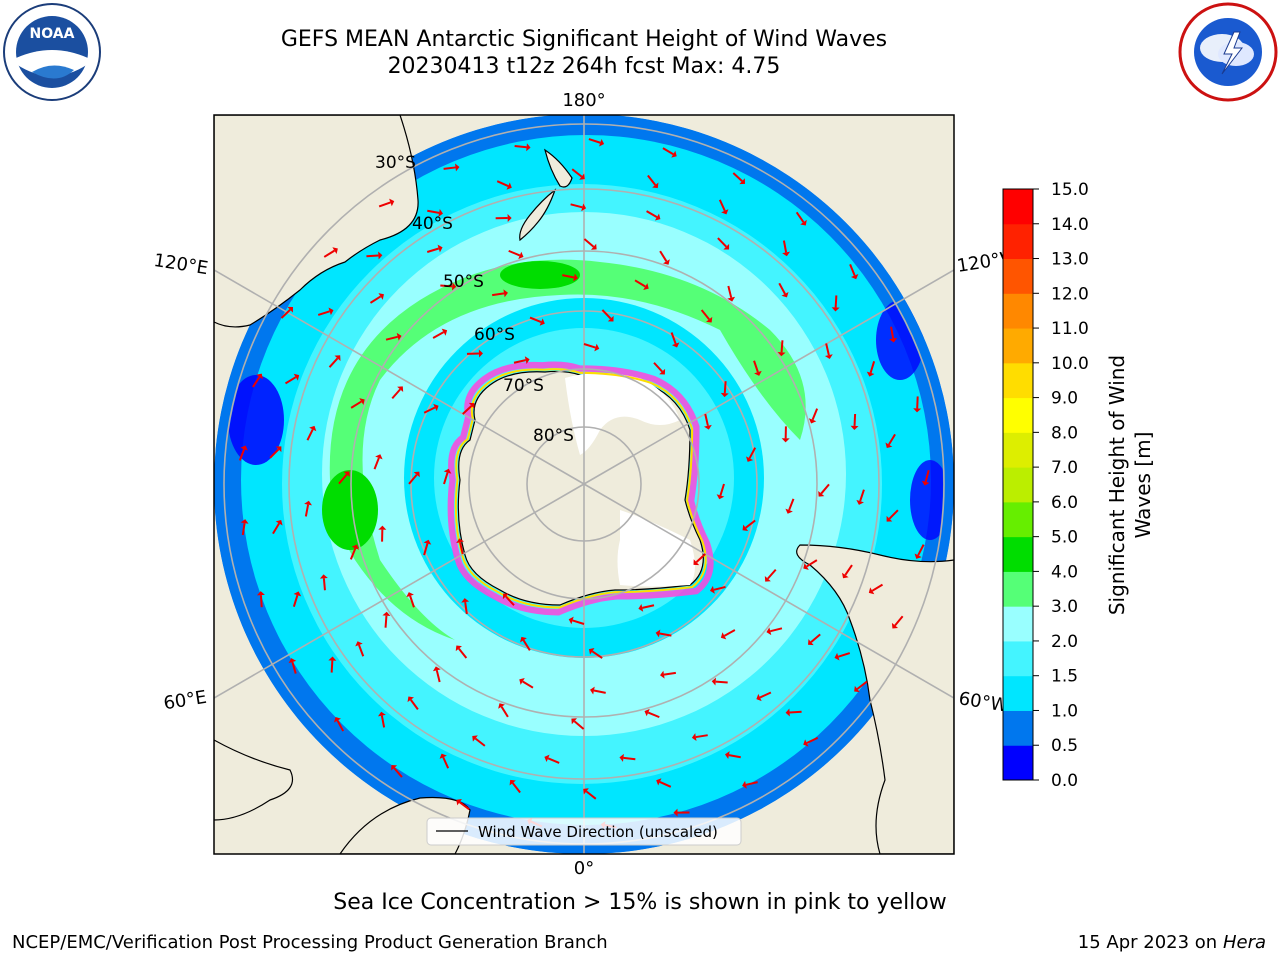  Describe the element at coordinates (523, 386) in the screenshot. I see `lat-label-70s: 70°S` at that location.